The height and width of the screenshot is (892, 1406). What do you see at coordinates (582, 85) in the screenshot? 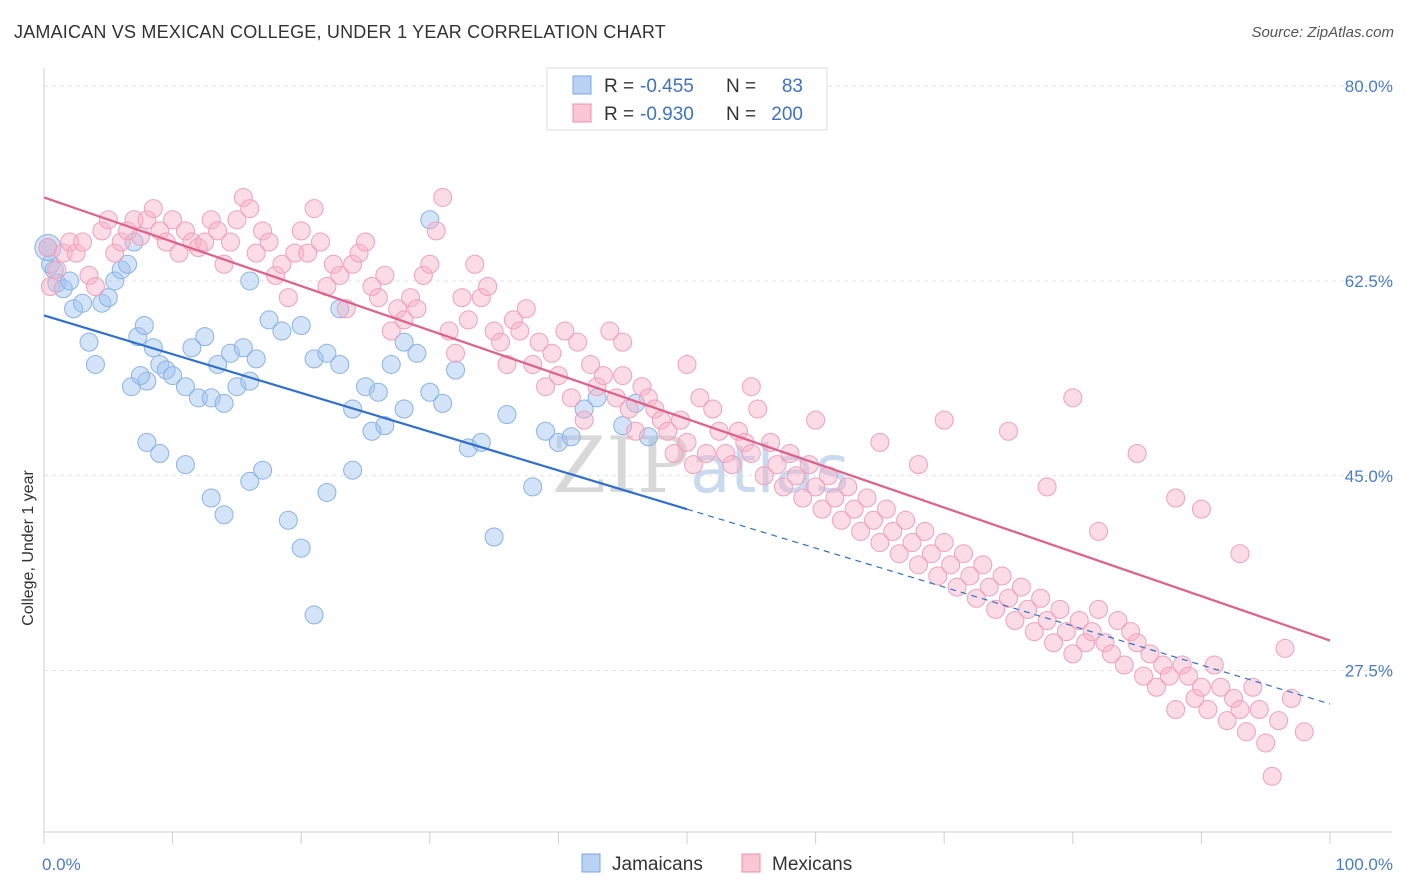
I see `jamaicans-swatch` at bounding box center [582, 85].